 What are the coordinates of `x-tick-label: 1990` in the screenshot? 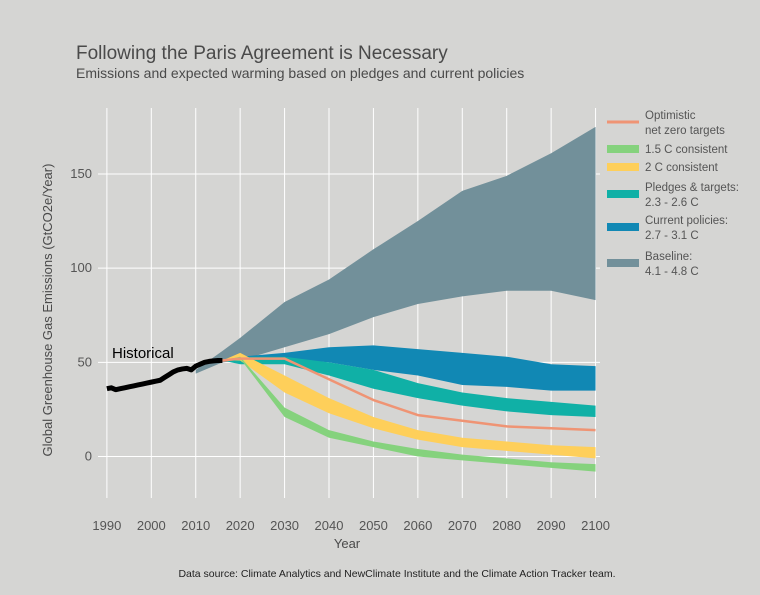 It's located at (106, 525).